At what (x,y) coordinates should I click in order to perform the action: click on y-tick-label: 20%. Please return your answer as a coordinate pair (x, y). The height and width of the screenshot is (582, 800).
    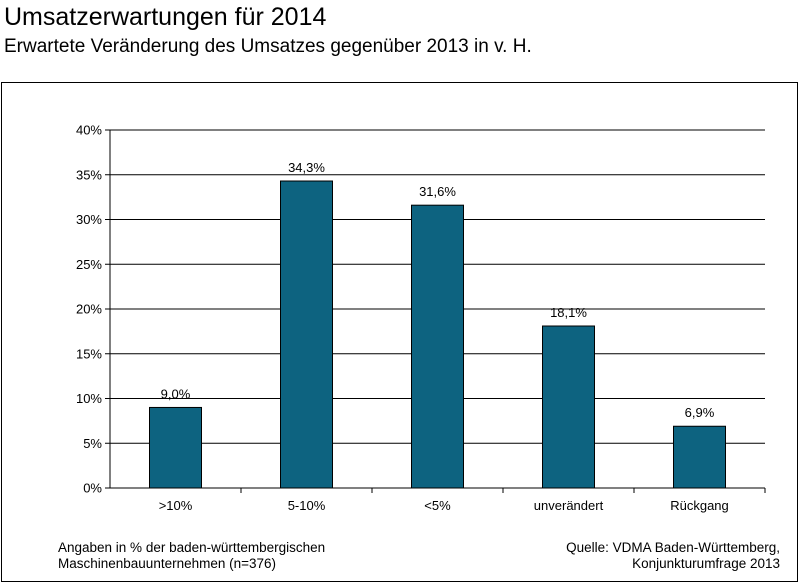
    Looking at the image, I should click on (89, 309).